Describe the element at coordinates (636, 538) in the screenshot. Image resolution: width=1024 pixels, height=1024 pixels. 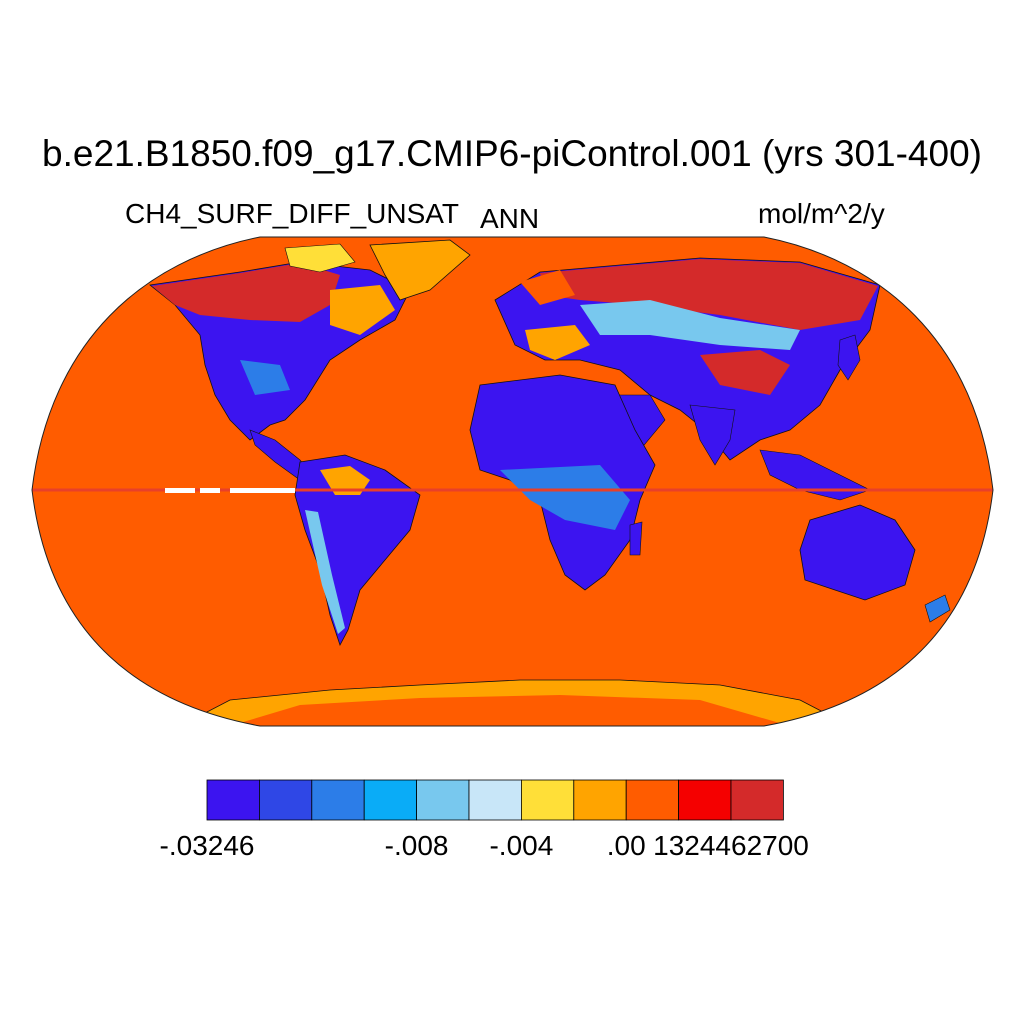
I see `madagascar` at that location.